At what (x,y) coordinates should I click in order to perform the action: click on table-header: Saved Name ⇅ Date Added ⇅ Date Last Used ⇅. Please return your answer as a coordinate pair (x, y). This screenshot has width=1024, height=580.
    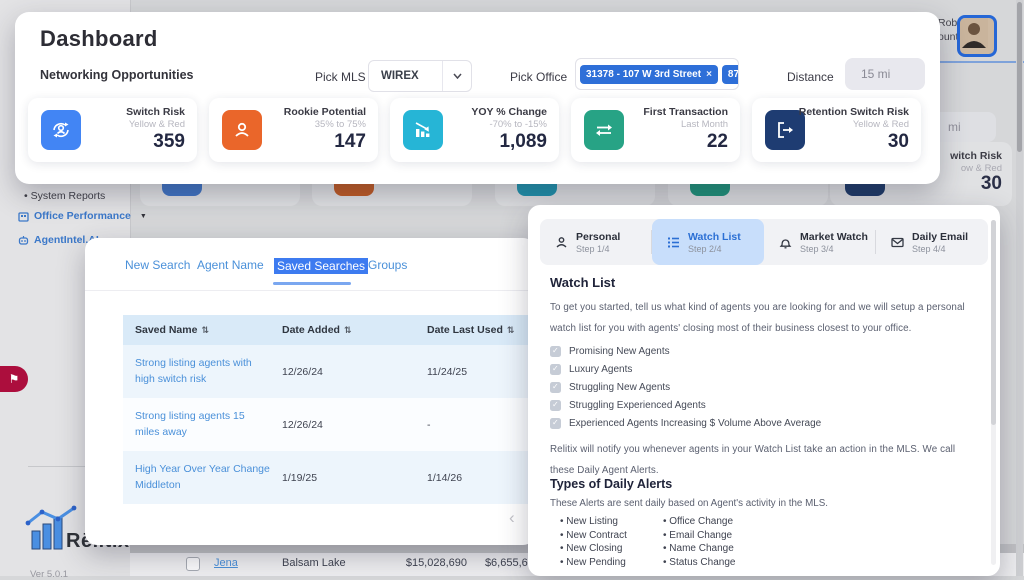
    Looking at the image, I should click on (329, 330).